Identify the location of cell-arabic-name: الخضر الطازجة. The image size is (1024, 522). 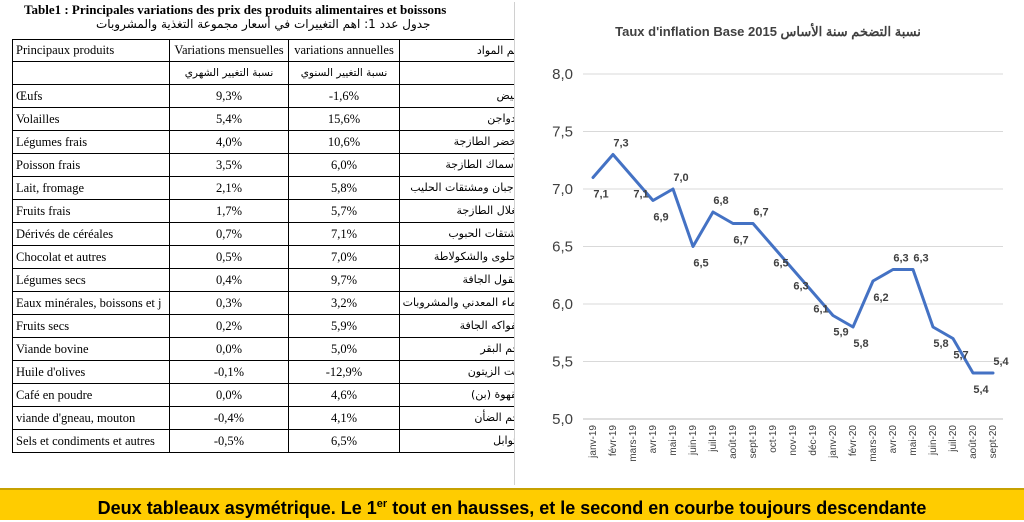
(463, 142).